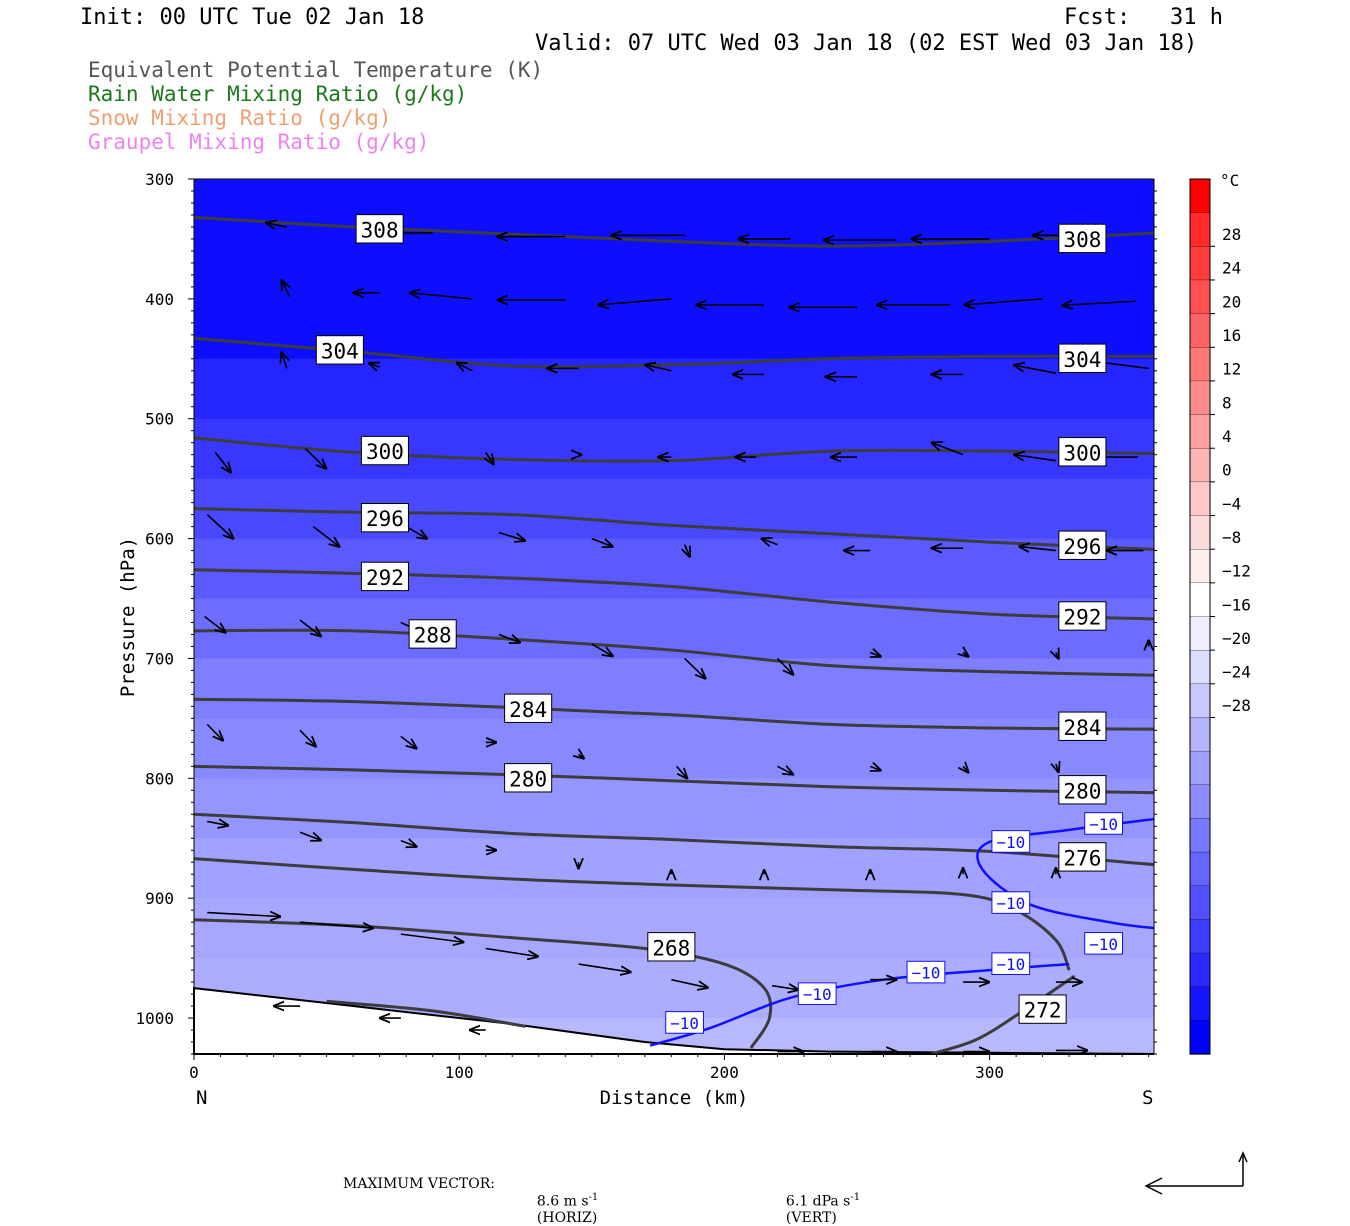  I want to click on x-tick-label: 0, so click(194, 1072).